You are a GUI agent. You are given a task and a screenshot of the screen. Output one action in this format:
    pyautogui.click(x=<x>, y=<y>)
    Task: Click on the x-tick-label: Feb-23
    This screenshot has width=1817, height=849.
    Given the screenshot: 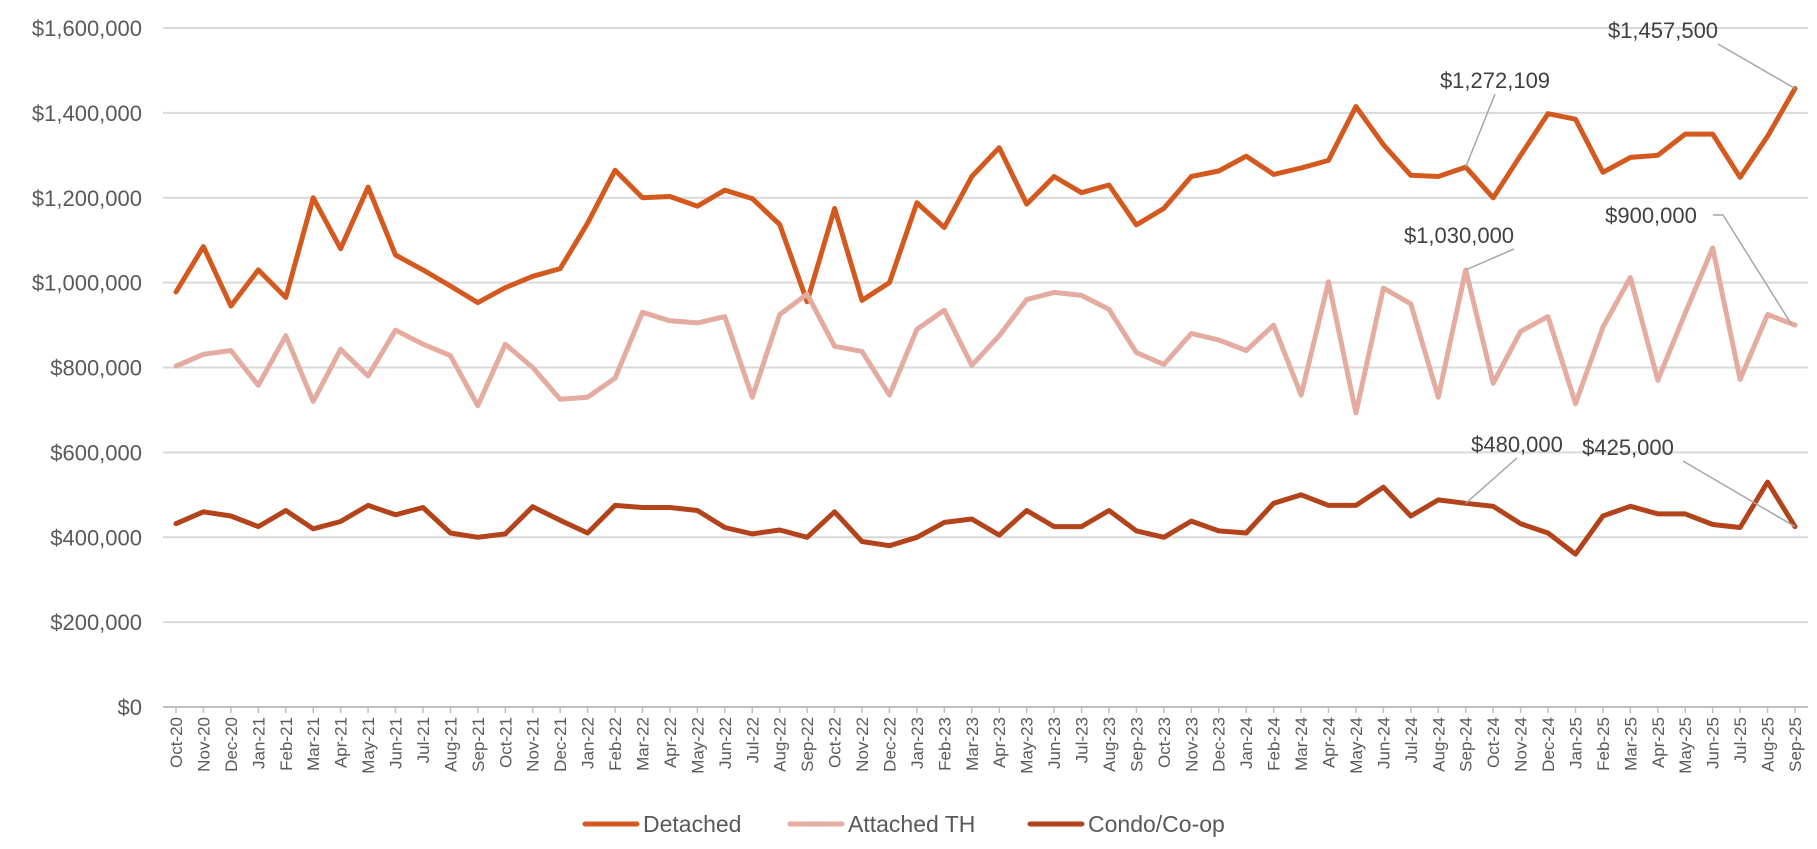 What is the action you would take?
    pyautogui.click(x=944, y=744)
    